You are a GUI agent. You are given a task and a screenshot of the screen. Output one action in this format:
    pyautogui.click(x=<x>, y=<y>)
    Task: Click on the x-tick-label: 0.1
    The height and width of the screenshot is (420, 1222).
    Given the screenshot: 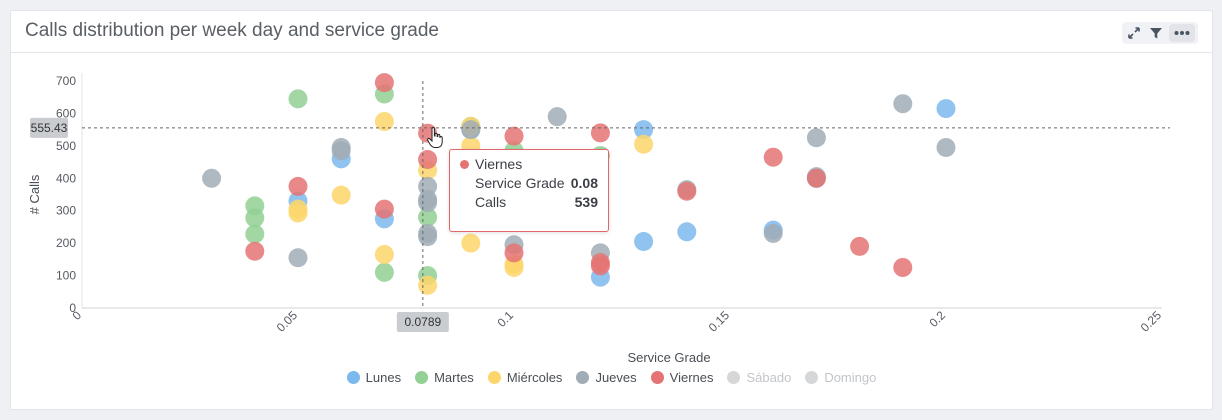 What is the action you would take?
    pyautogui.click(x=505, y=319)
    